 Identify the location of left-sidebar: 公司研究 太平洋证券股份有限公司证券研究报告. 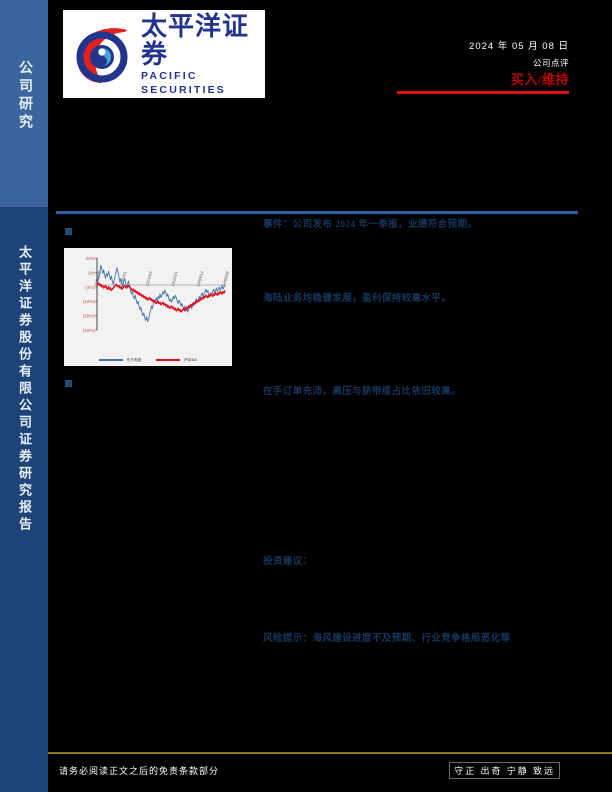
(24, 396).